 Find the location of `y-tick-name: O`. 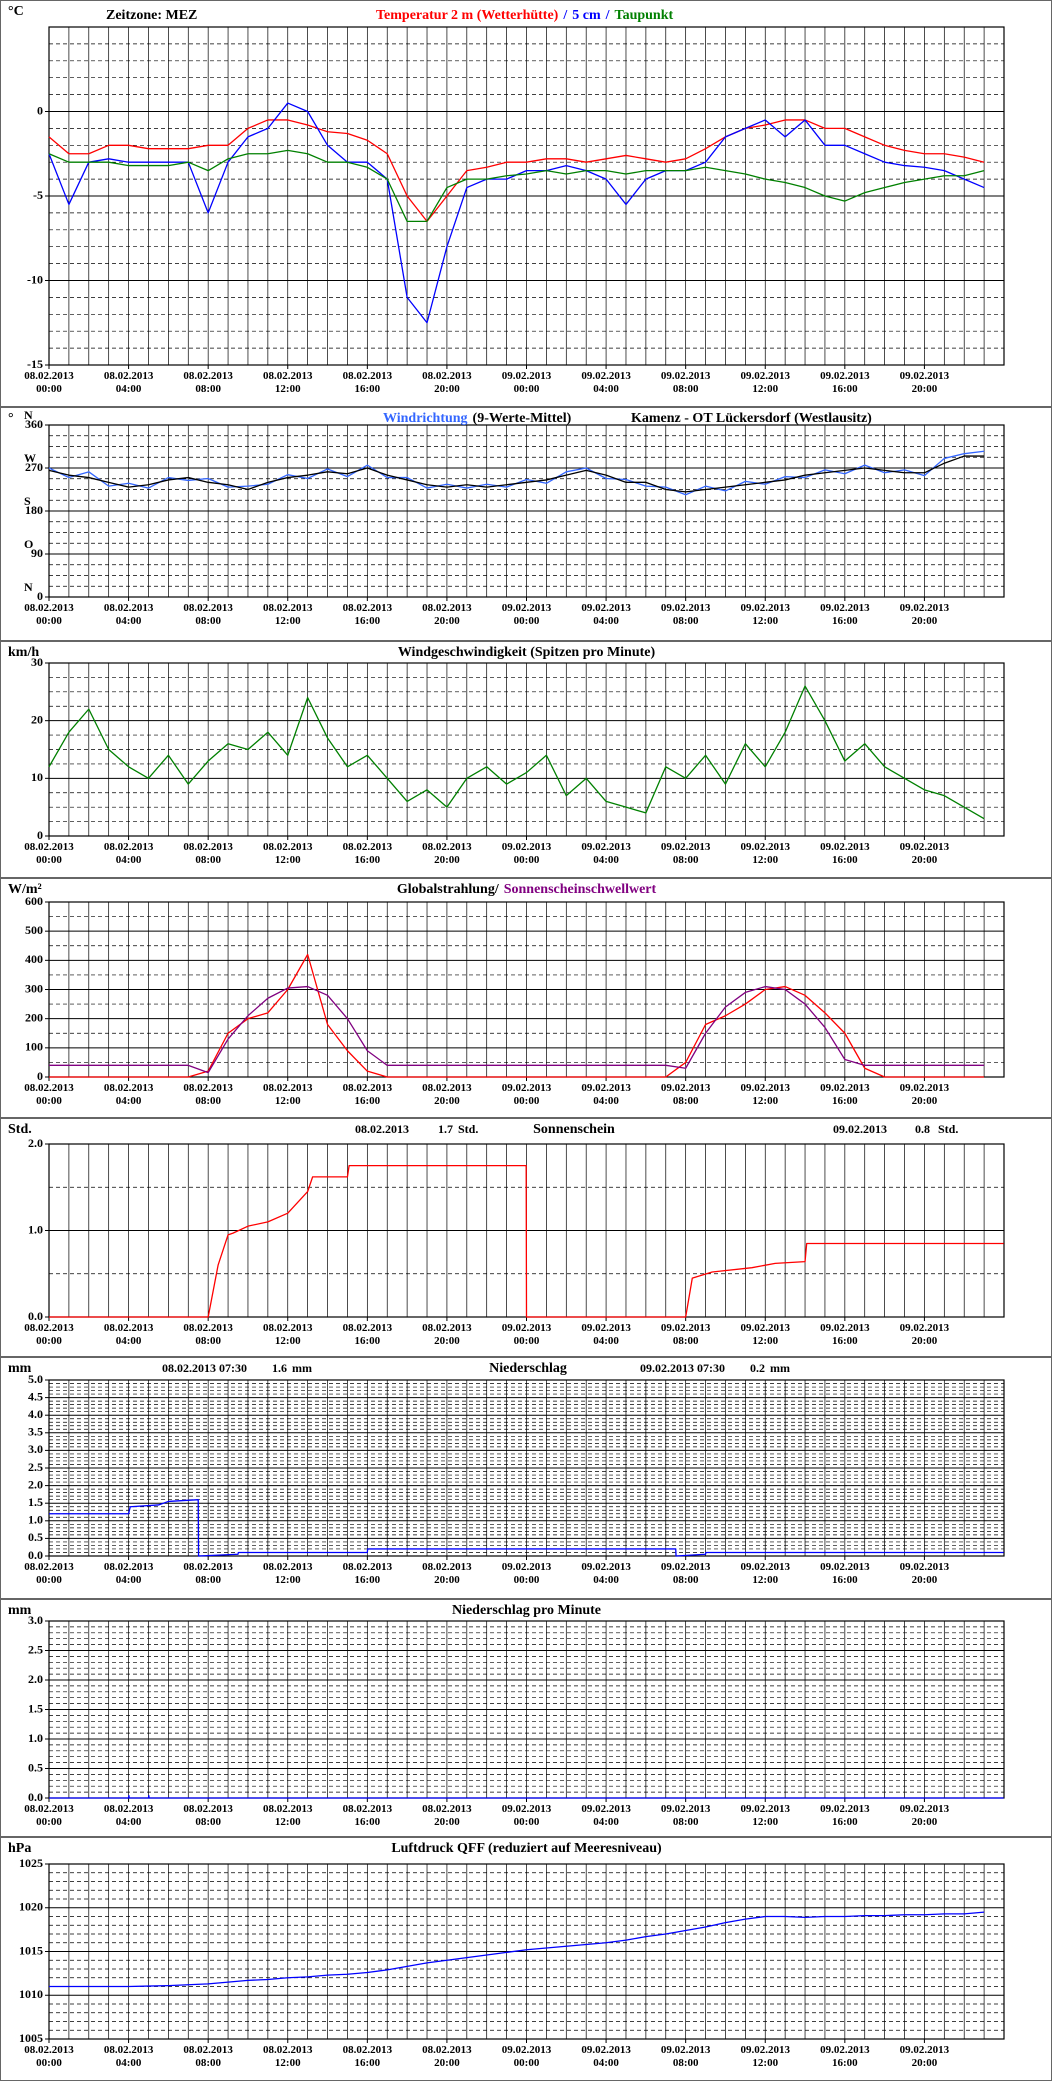

y-tick-name: O is located at coordinates (28, 544).